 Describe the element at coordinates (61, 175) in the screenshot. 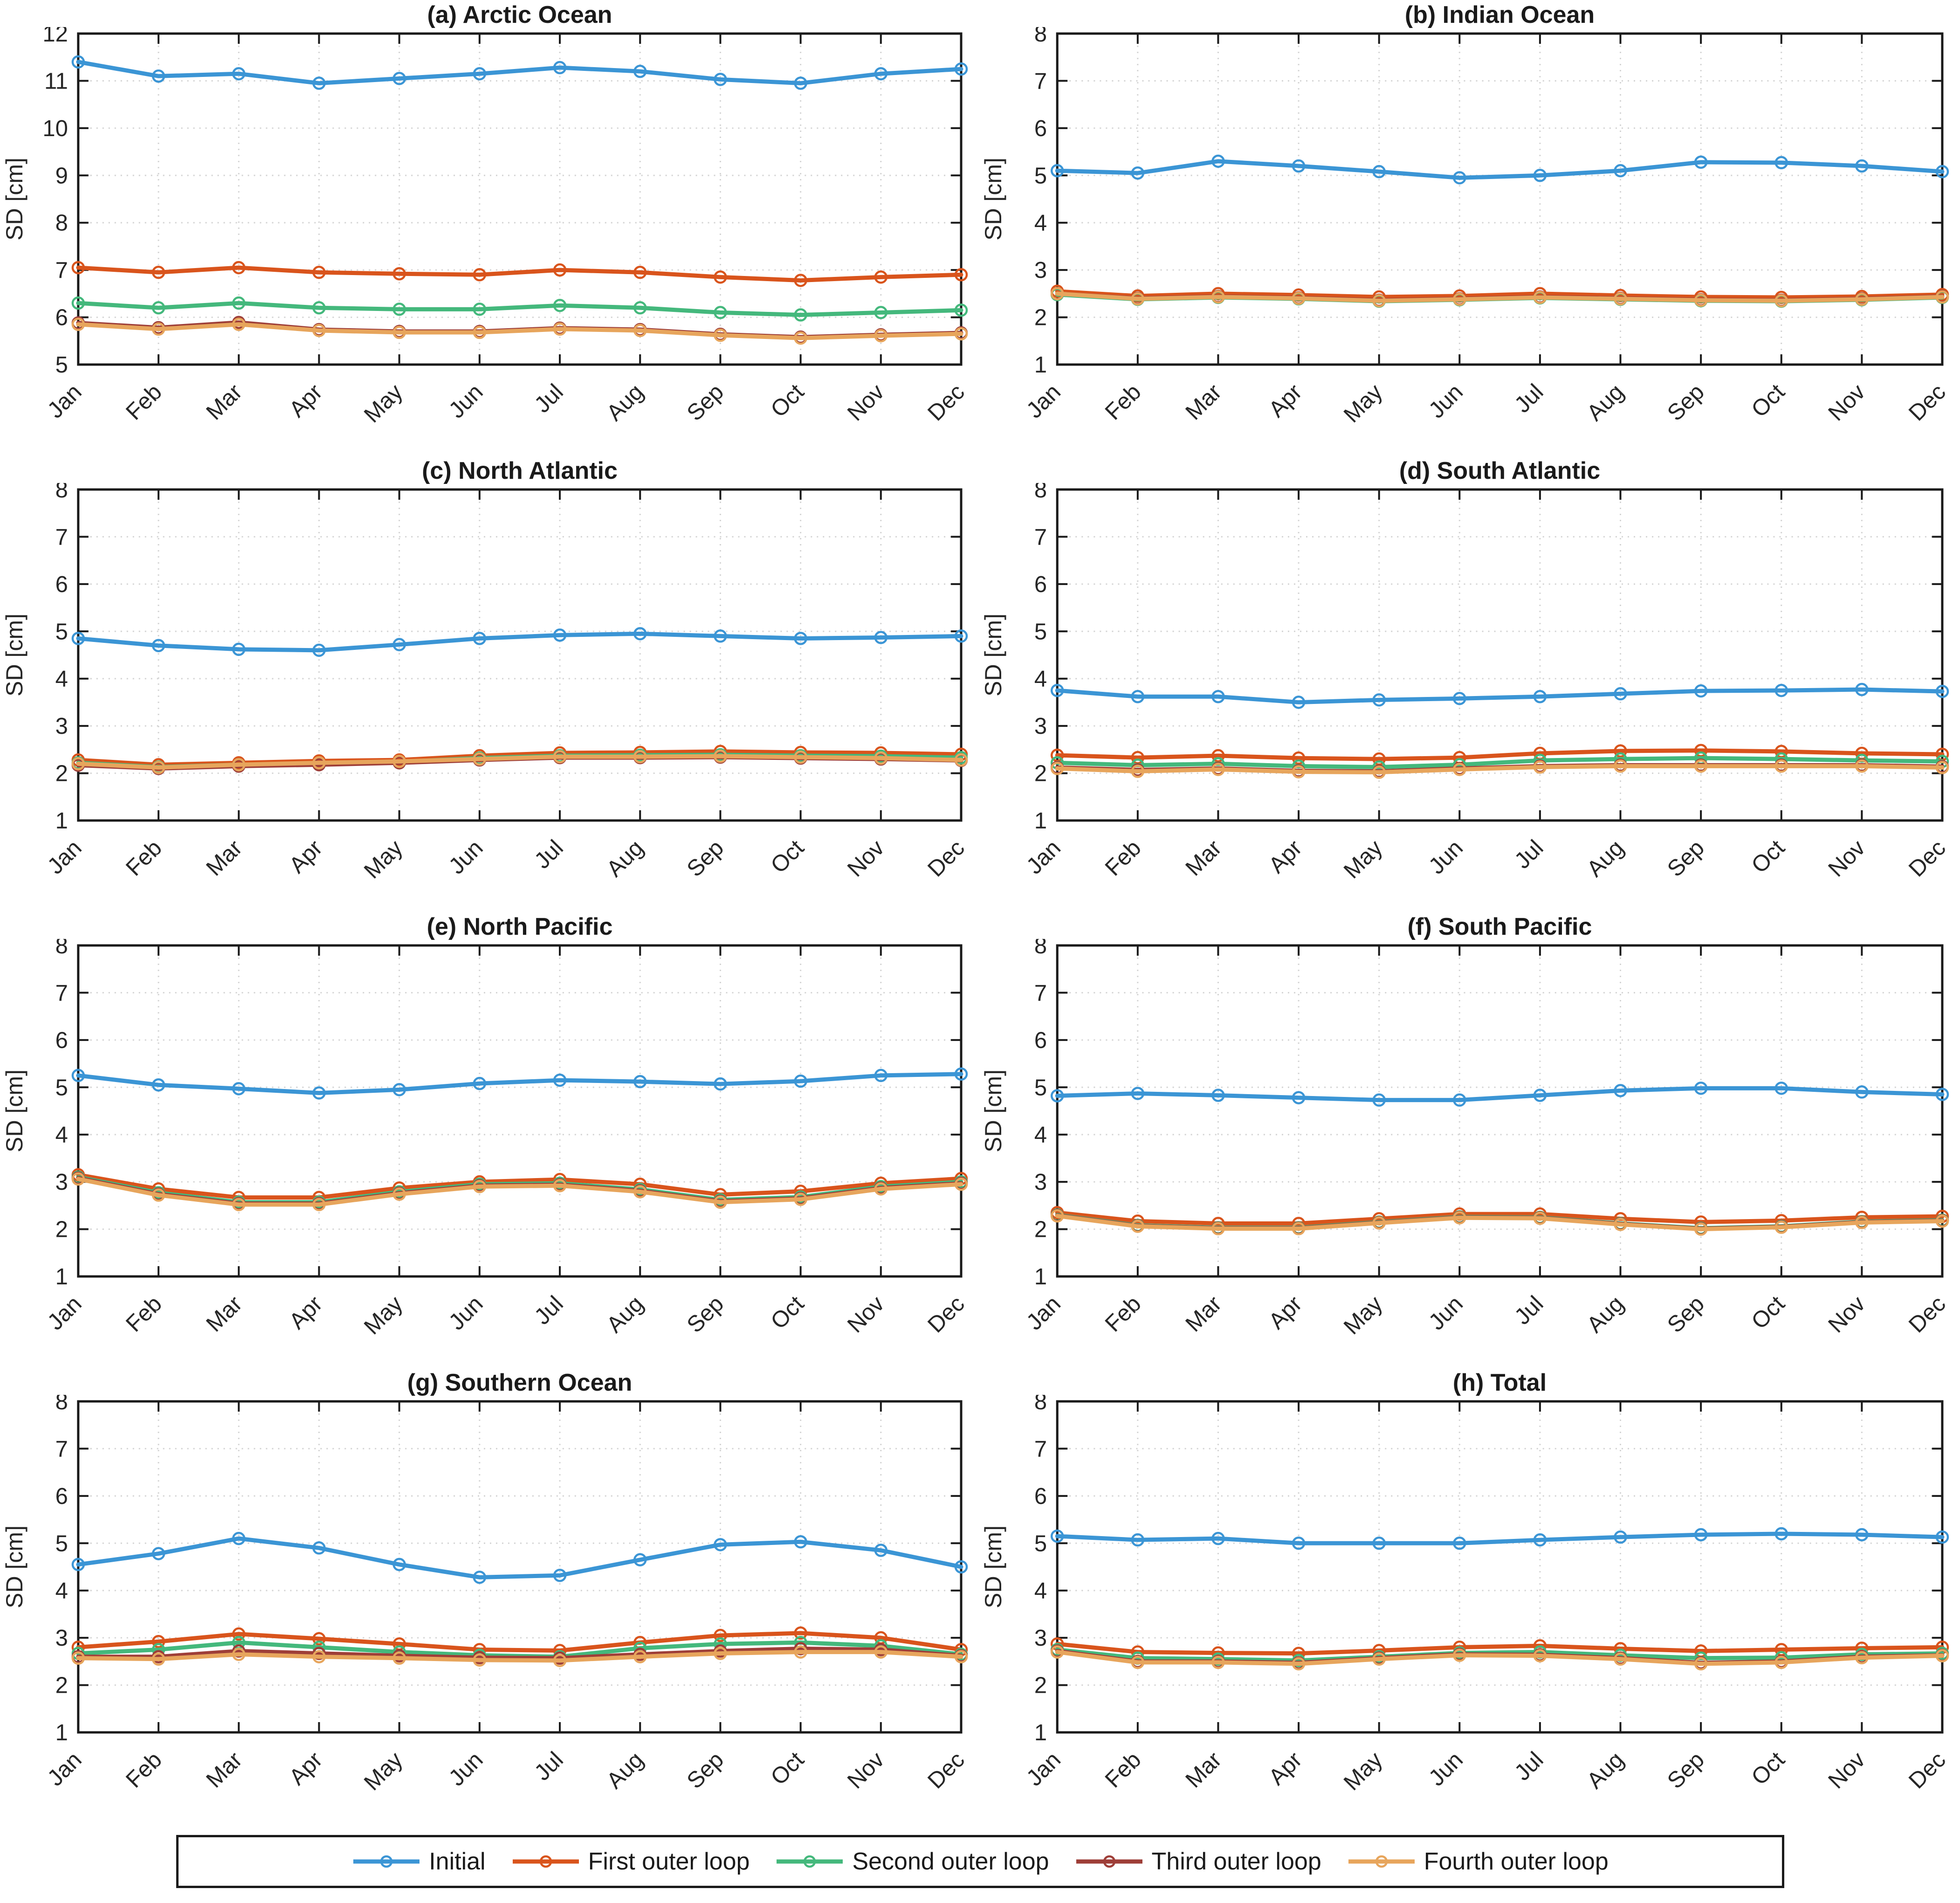

I see `svg-text: 9` at that location.